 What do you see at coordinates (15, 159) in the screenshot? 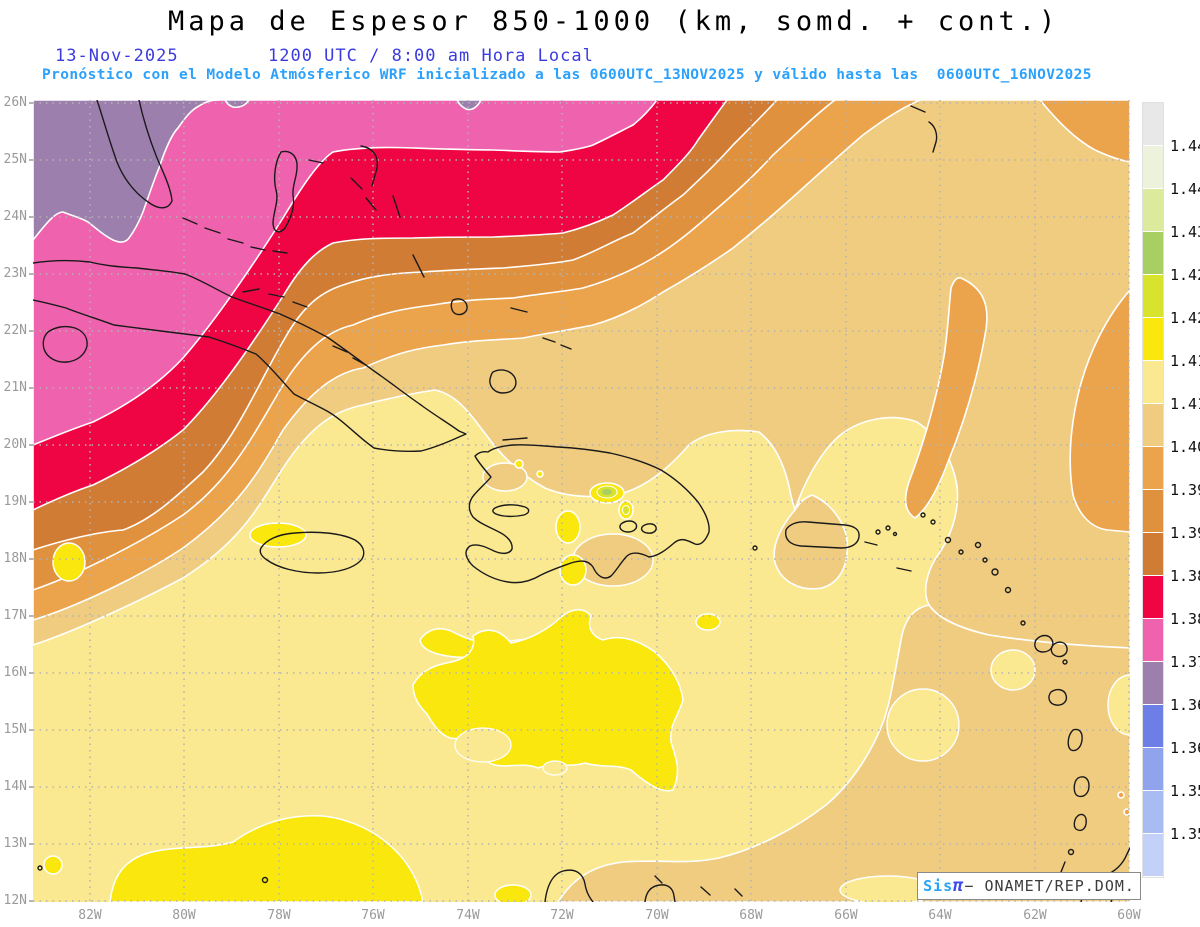
I see `lat-label-25n: 25N` at bounding box center [15, 159].